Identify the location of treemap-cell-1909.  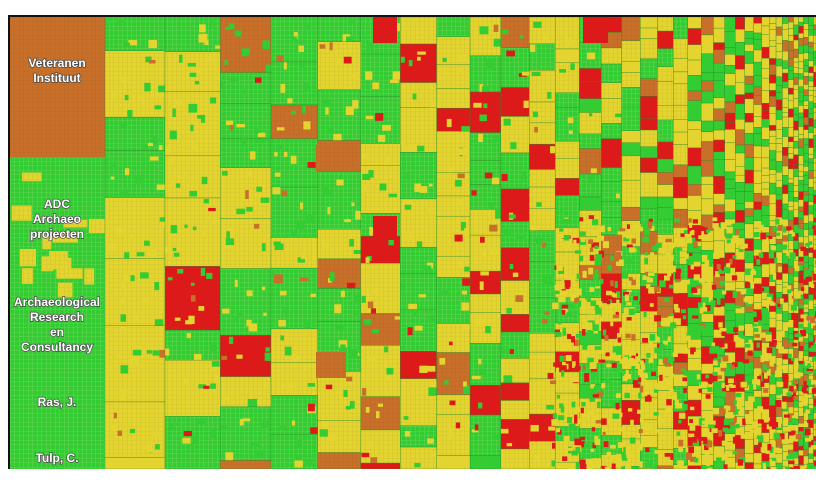
(800, 358).